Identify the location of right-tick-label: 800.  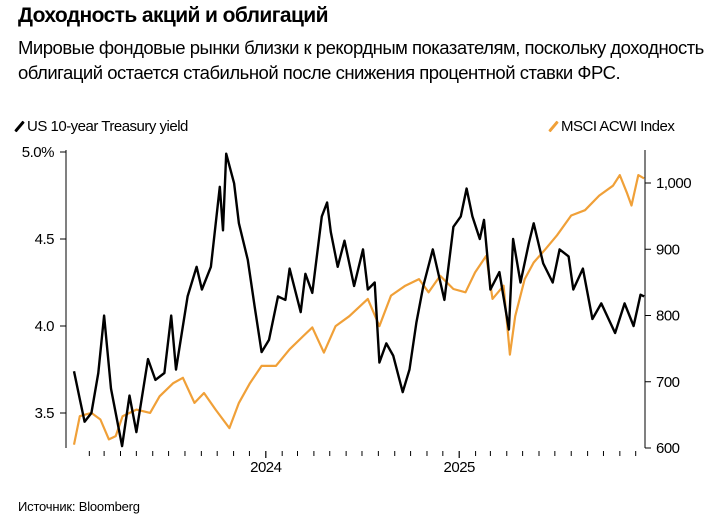
(668, 316).